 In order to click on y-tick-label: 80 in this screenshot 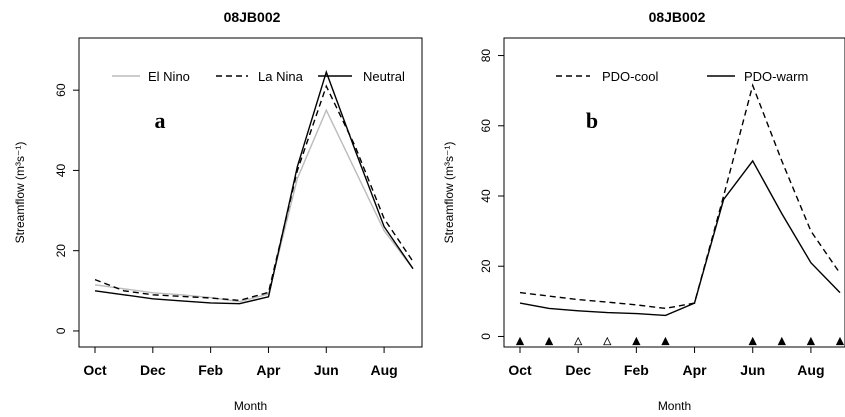, I will do `click(486, 56)`.